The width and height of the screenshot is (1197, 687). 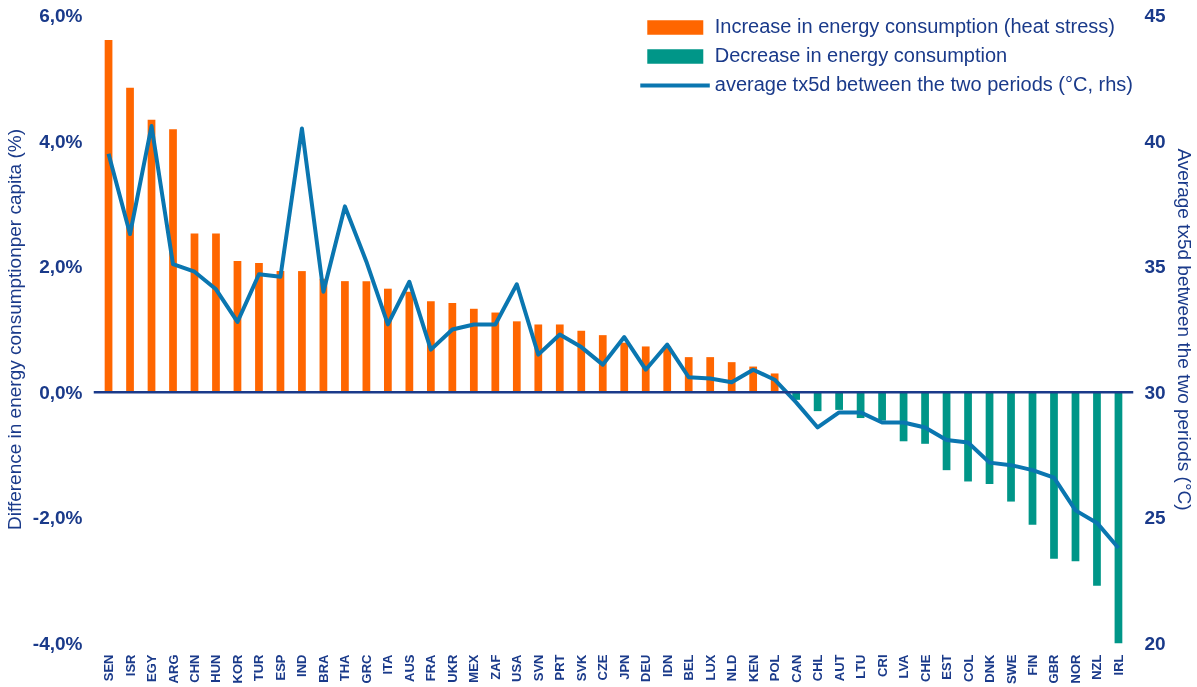 What do you see at coordinates (753, 668) in the screenshot?
I see `x-tick-label: KEN` at bounding box center [753, 668].